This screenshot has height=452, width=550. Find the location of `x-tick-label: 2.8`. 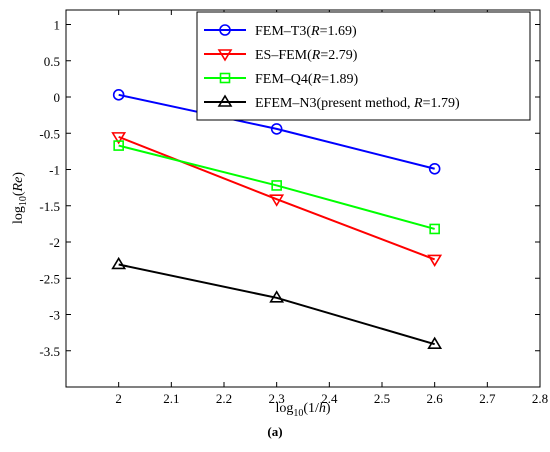

x-tick-label: 2.8 is located at coordinates (540, 398).